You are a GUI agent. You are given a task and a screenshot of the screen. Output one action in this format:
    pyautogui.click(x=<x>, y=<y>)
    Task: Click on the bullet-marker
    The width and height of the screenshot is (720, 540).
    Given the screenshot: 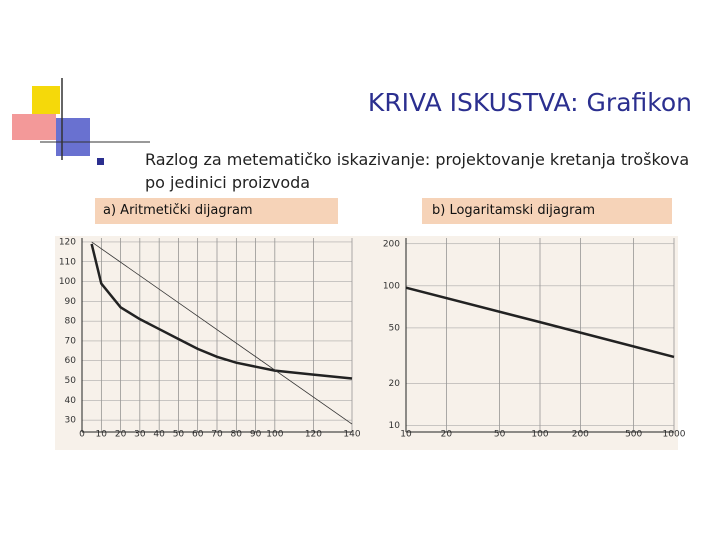 What is the action you would take?
    pyautogui.click(x=100, y=161)
    